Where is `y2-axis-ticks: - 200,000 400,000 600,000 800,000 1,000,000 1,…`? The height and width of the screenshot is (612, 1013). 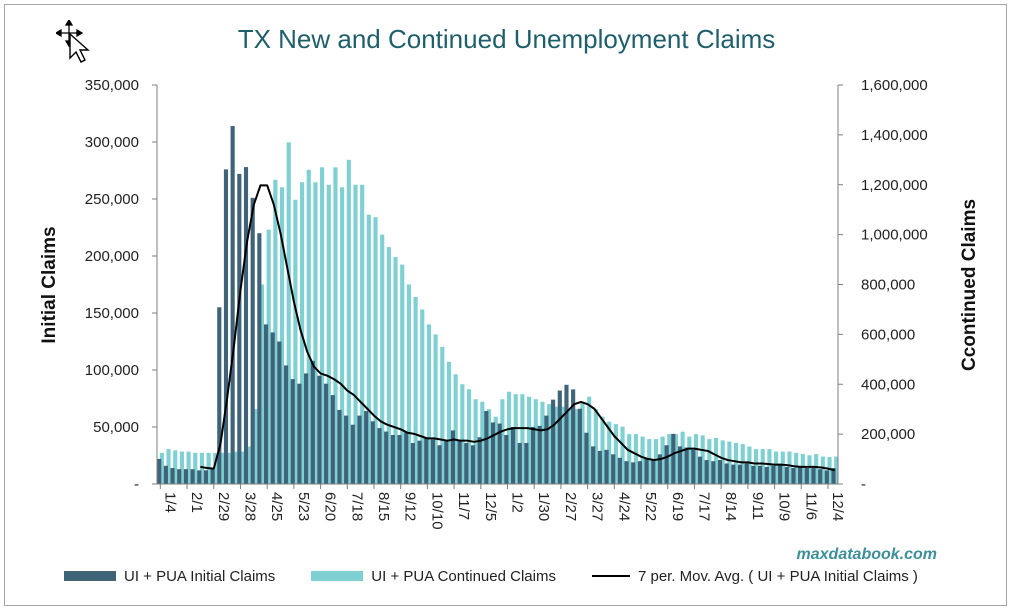
y2-axis-ticks: - 200,000 400,000 600,000 800,000 1,000,000 1,… is located at coordinates (883, 285).